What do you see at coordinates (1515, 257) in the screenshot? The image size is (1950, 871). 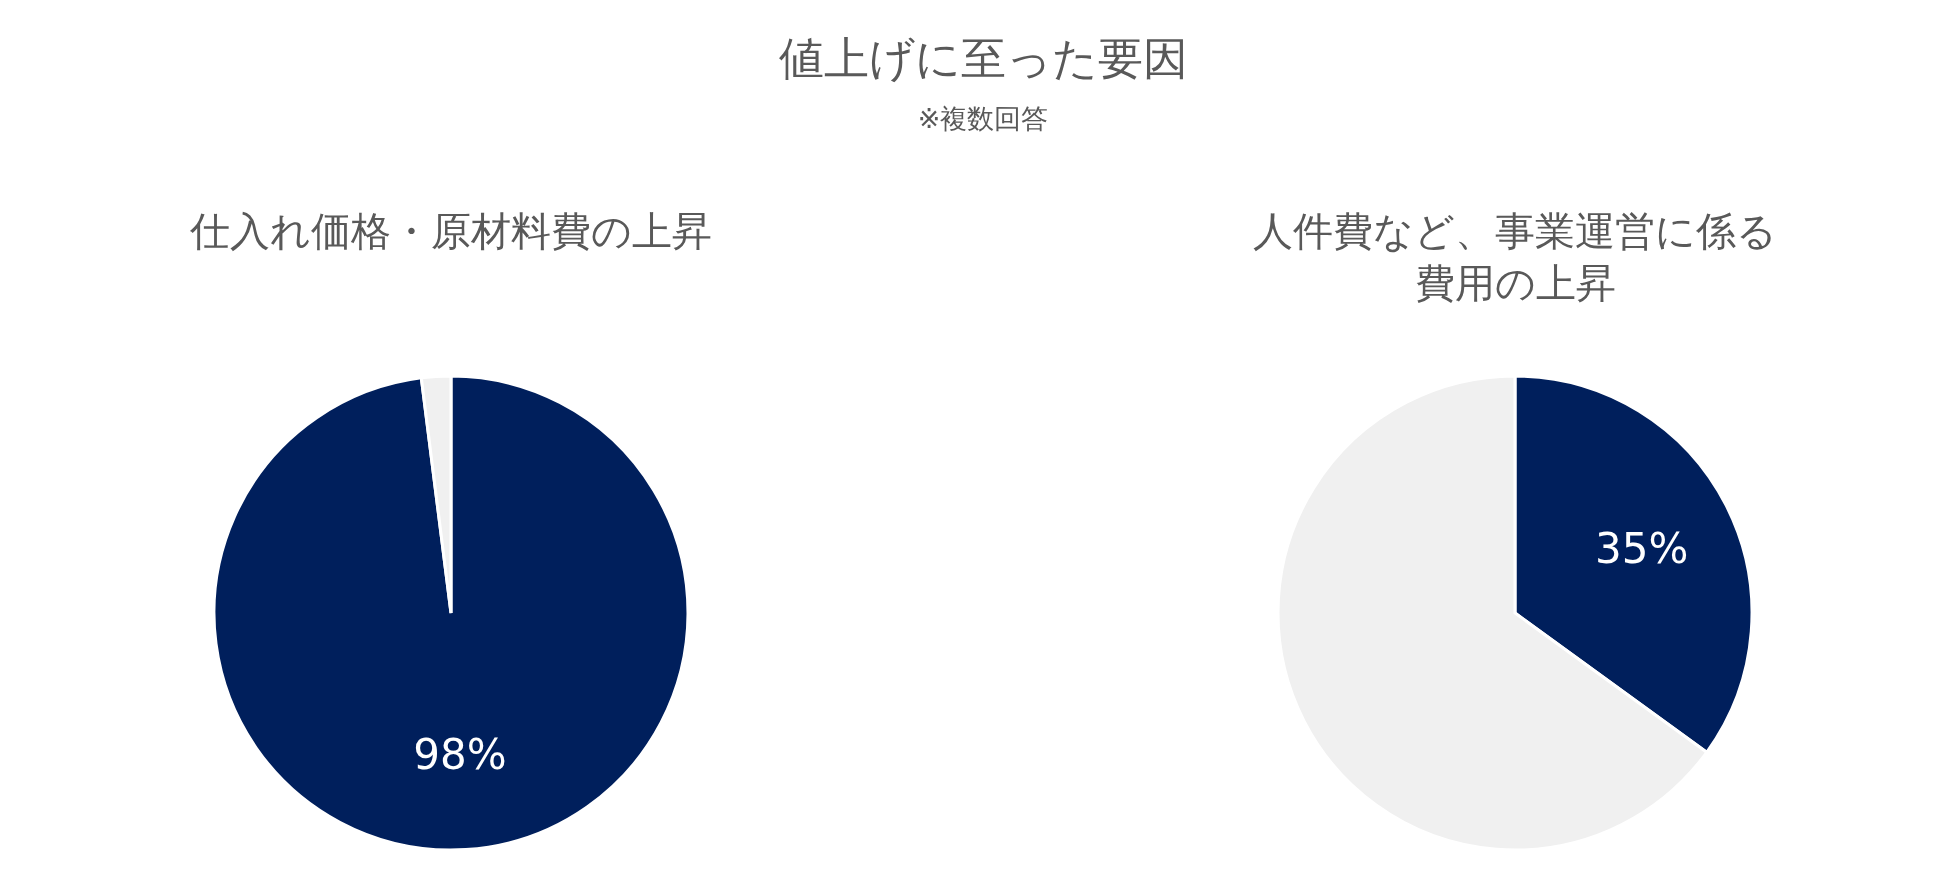 I see `chart-title: 人件費など、事業運営に係る費用の上昇` at bounding box center [1515, 257].